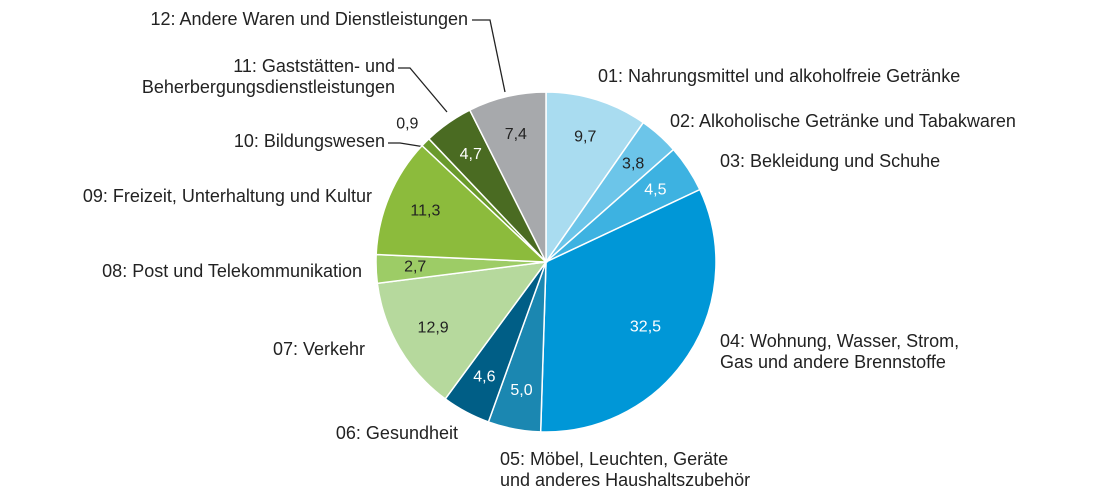 This screenshot has height=491, width=1113. I want to click on value-label: 4,6, so click(484, 377).